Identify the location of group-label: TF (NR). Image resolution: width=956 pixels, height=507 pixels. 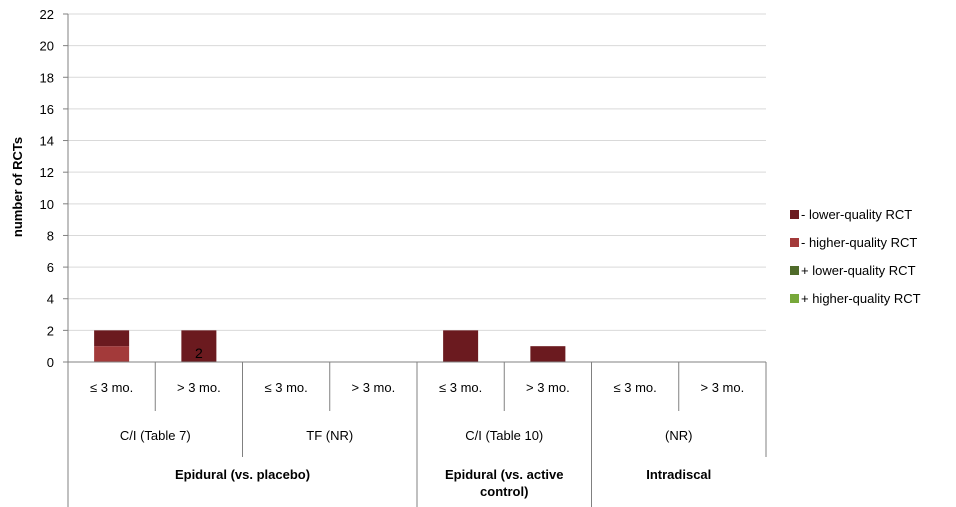
(329, 435).